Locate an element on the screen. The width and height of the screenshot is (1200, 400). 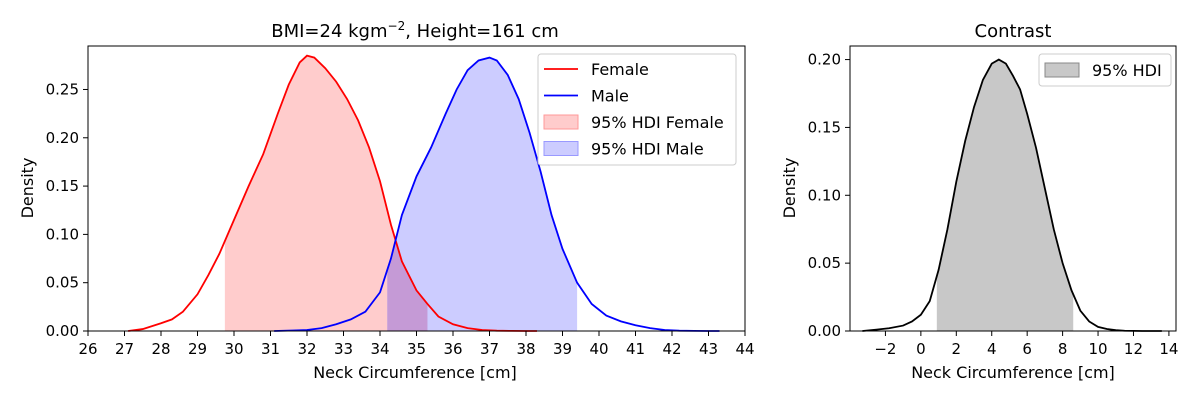
right-chart-title: Contrast is located at coordinates (1013, 31).